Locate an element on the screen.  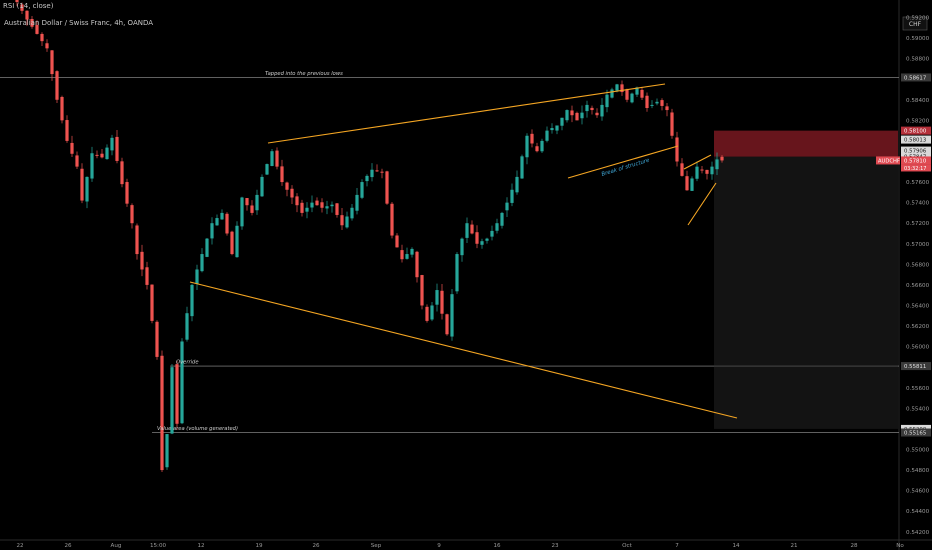
currency-box is located at coordinates (915, 23).